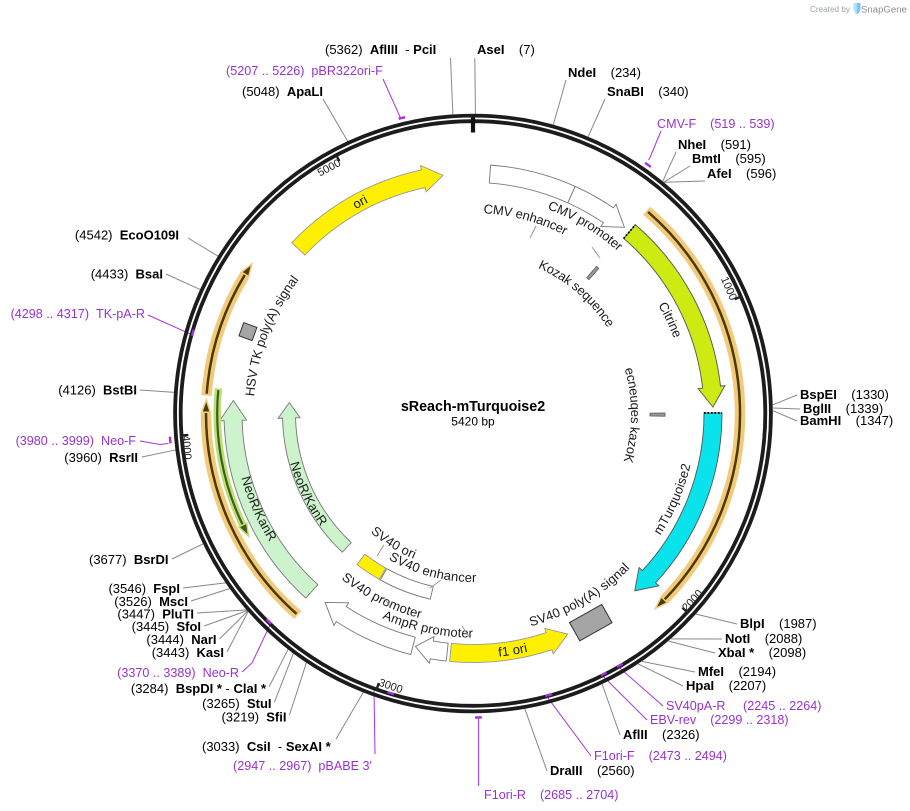  What do you see at coordinates (255, 362) in the screenshot?
I see `svg-text: T` at bounding box center [255, 362].